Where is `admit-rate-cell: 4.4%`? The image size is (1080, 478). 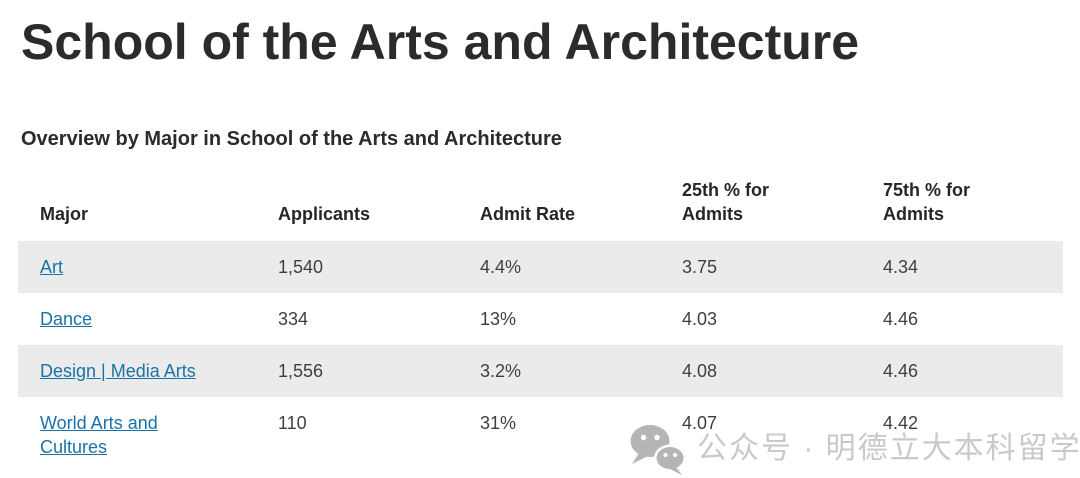 admit-rate-cell: 4.4% is located at coordinates (559, 267).